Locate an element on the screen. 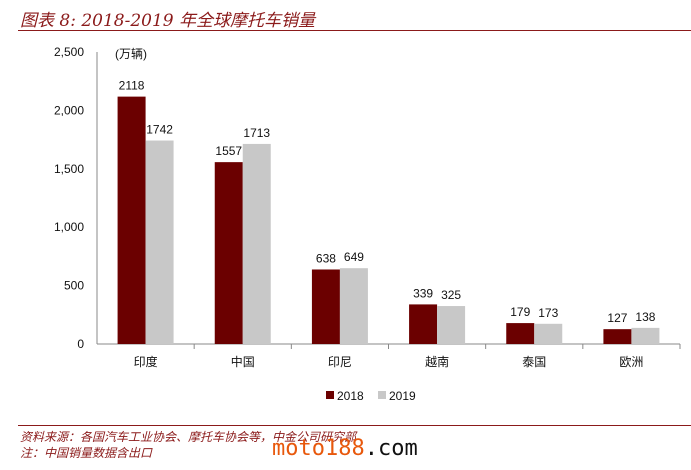 The image size is (691, 470). data-label: 649 is located at coordinates (354, 257).